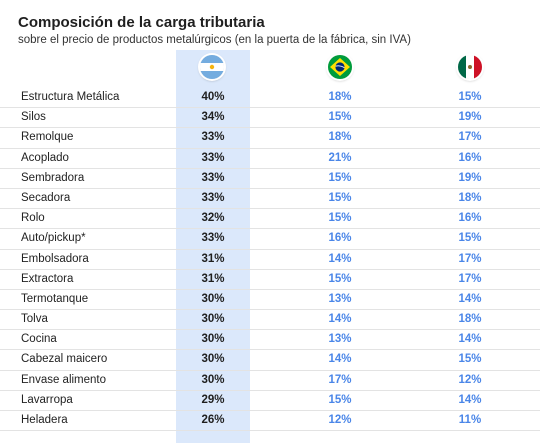 The image size is (540, 443). What do you see at coordinates (45, 157) in the screenshot?
I see `product-label: Acoplado` at bounding box center [45, 157].